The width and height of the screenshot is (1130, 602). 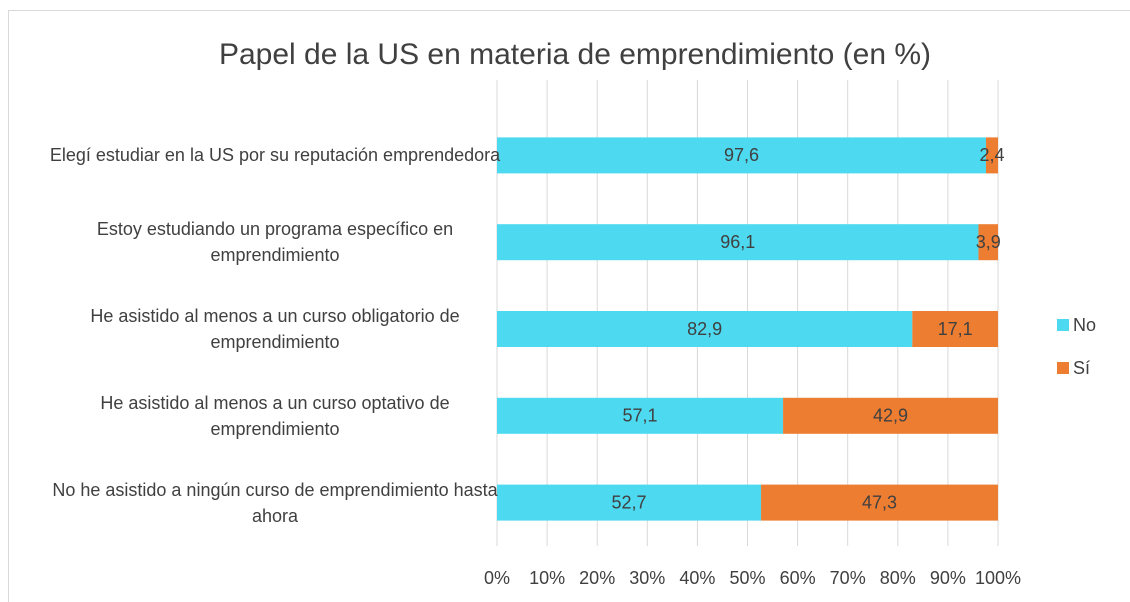 I want to click on x-tick-label: 40%, so click(x=697, y=578).